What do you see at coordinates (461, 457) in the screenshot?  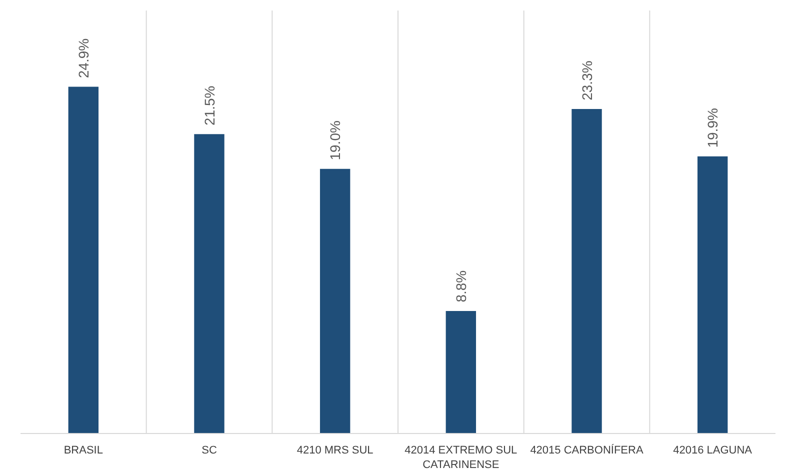 I see `x-tick-label: 42014 EXTREMO SUL CATARINENSE` at bounding box center [461, 457].